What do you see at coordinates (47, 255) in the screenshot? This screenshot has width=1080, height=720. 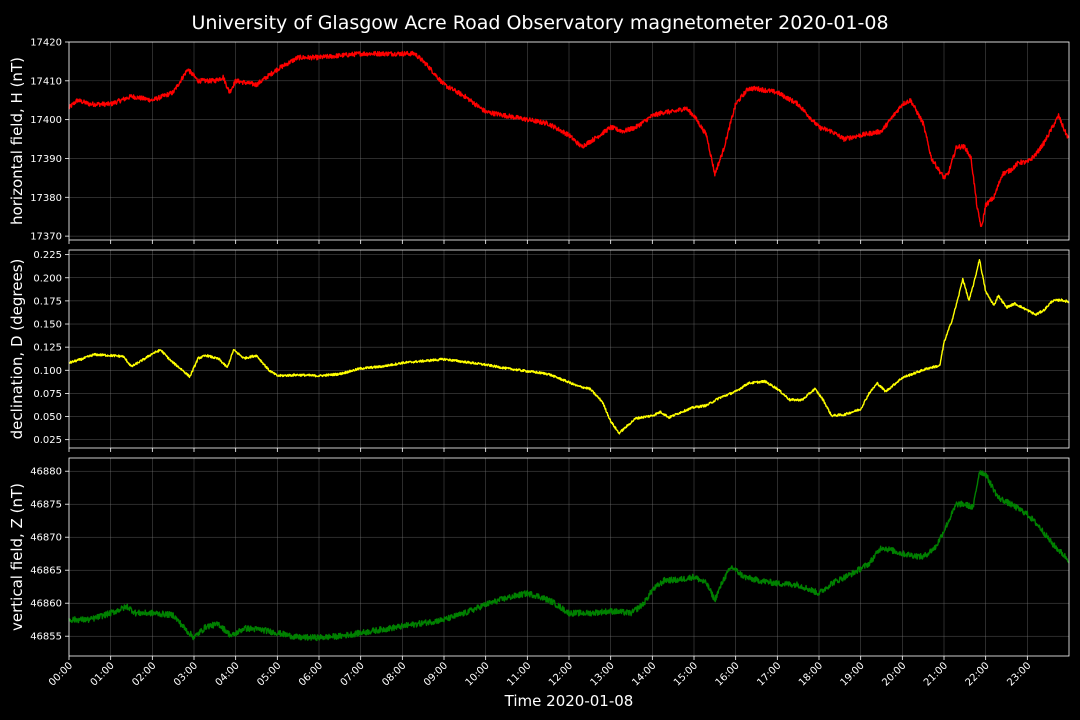 I see `y-tick-label: 0.225` at bounding box center [47, 255].